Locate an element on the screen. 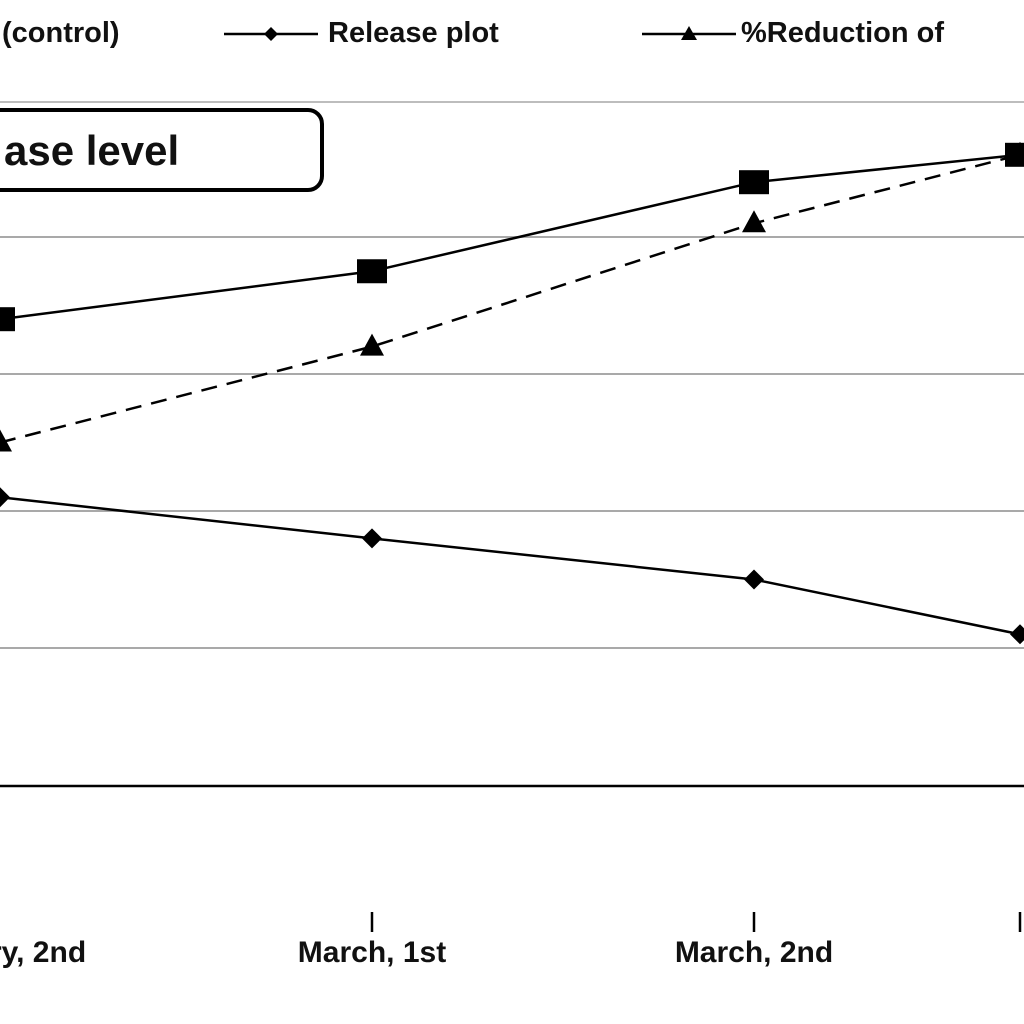  legend: (control) Release plot %Reduction of is located at coordinates (473, 33).